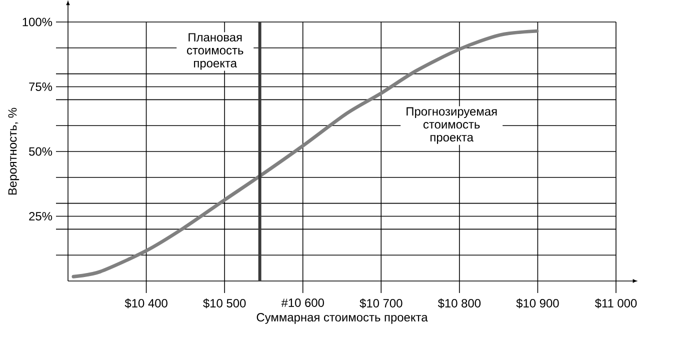  What do you see at coordinates (302, 302) in the screenshot?
I see `x-tick-label: #10 600` at bounding box center [302, 302].